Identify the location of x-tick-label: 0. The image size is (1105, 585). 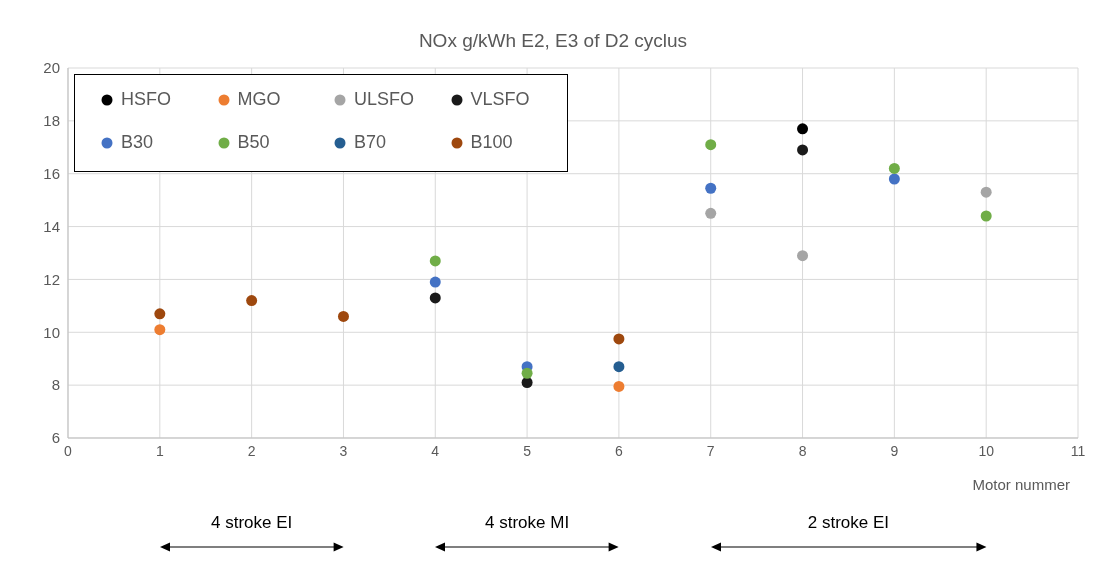
(68, 450).